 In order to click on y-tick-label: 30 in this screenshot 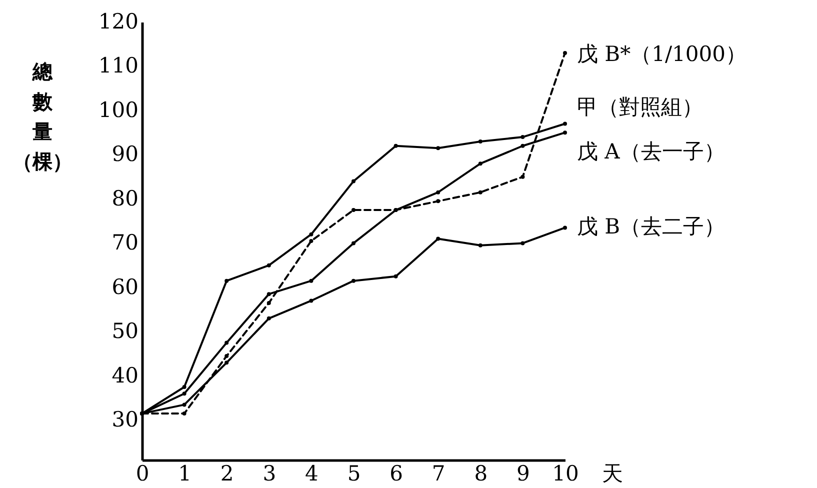, I will do `click(125, 420)`.